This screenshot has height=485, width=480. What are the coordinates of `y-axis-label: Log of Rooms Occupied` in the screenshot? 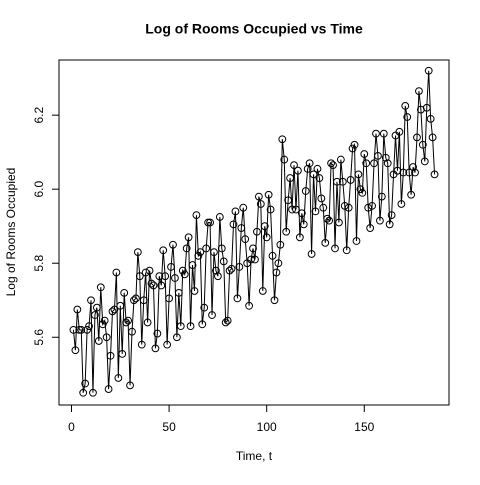 It's located at (11, 232).